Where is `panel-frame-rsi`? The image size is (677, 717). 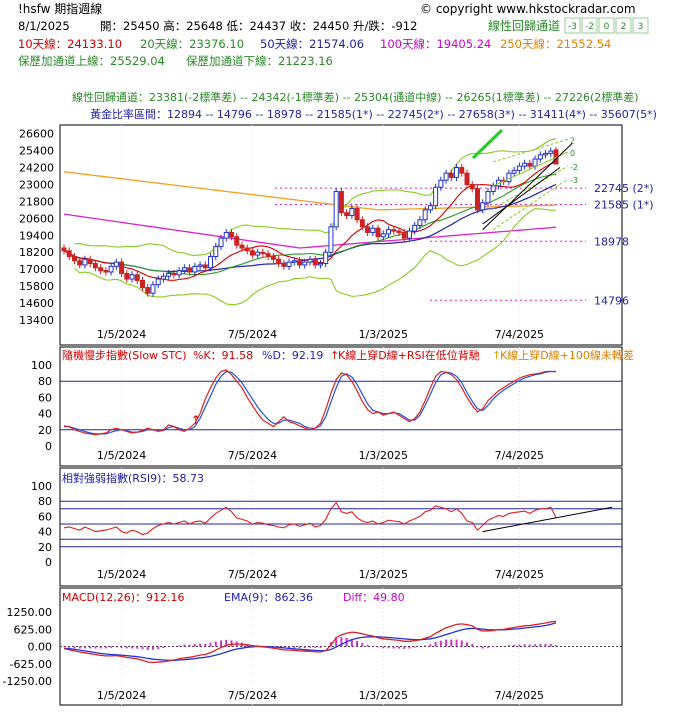 panel-frame-rsi is located at coordinates (341, 527).